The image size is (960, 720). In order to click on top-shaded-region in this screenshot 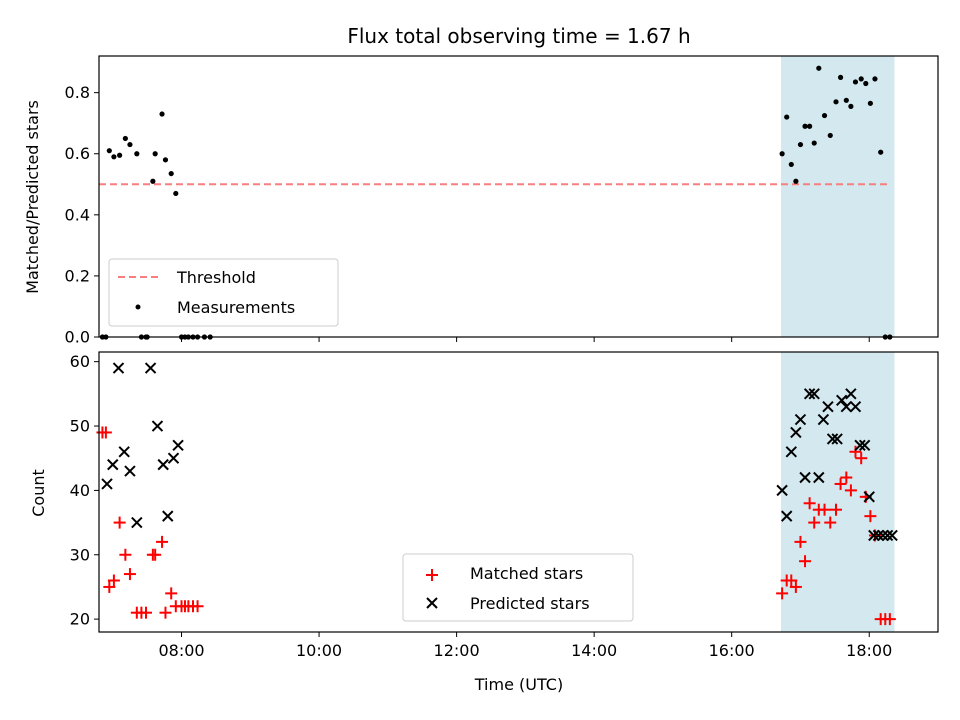, I will do `click(837, 196)`.